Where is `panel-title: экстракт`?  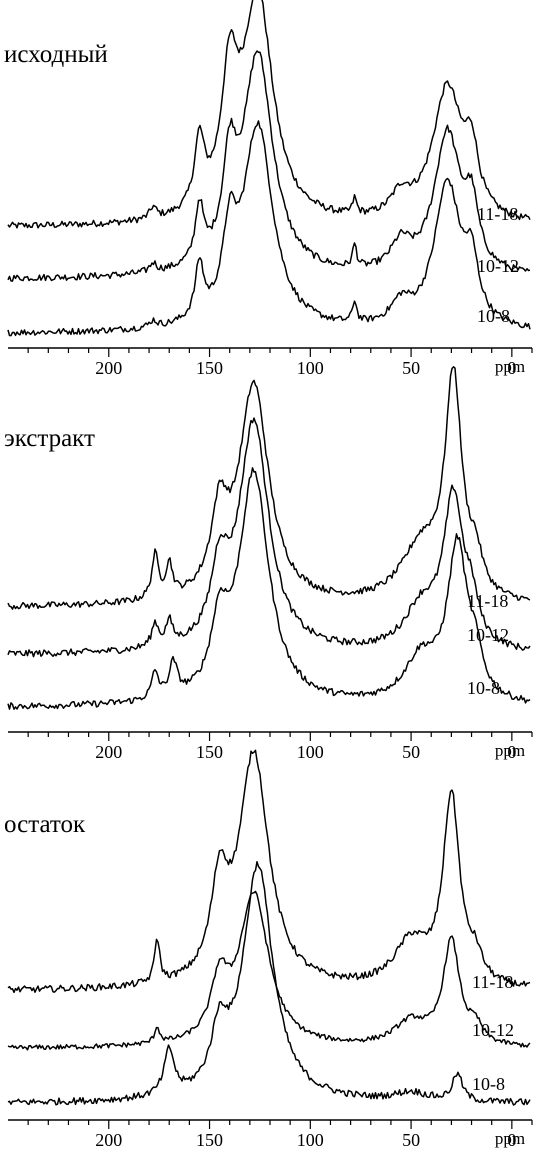
panel-title: экстракт is located at coordinates (49, 438).